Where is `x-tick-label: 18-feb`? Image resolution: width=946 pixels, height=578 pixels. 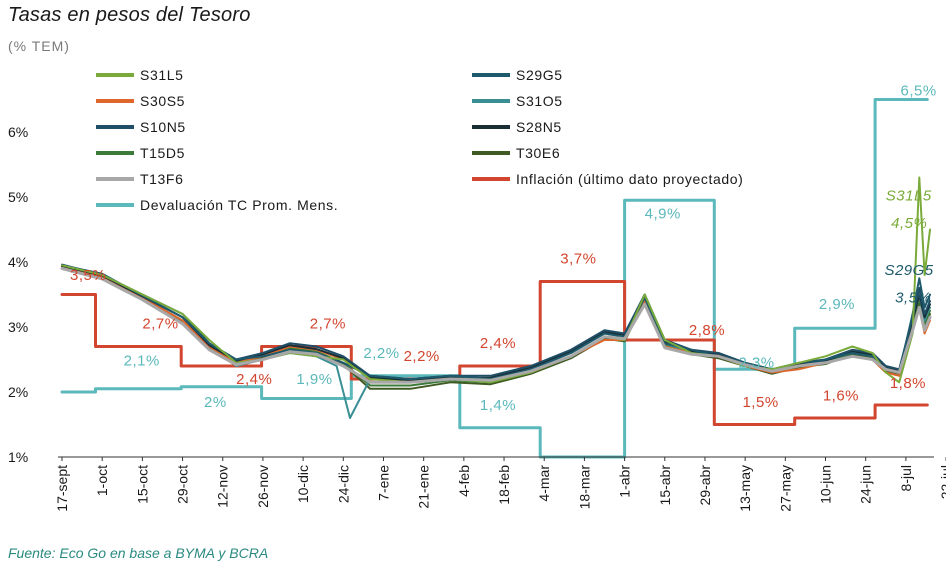
x-tick-label: 18-feb is located at coordinates (504, 485).